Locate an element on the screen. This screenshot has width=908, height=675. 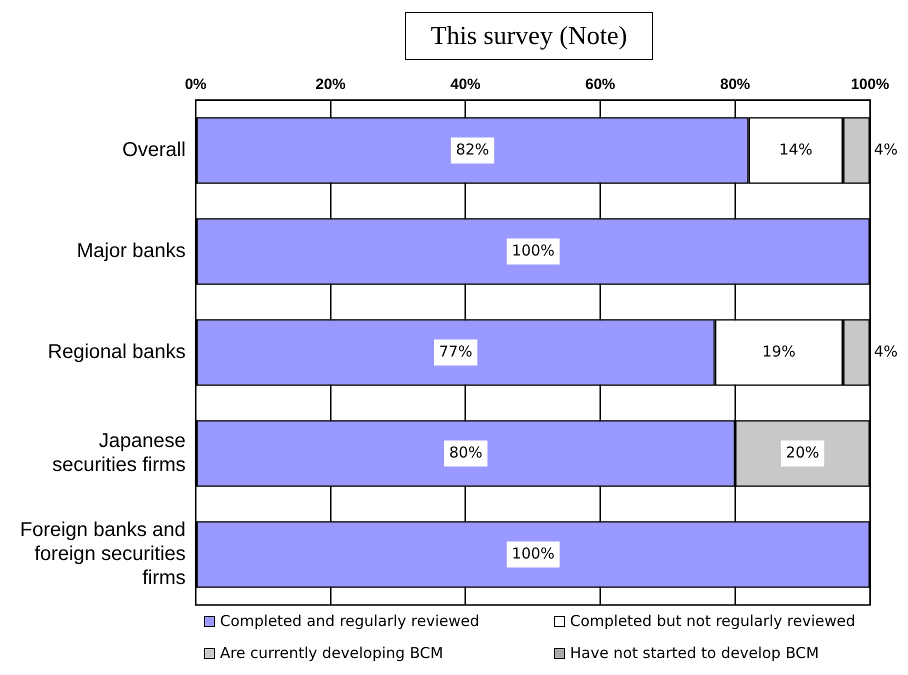
chart-title: This survey (Note) is located at coordinates (529, 36).